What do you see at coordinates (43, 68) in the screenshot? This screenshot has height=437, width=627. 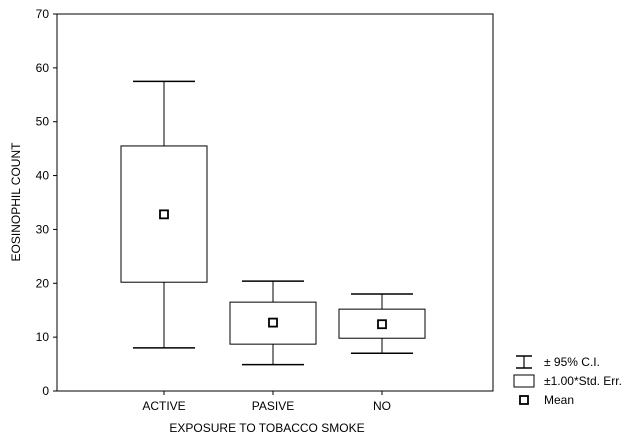 I see `y-tick-label: 60` at bounding box center [43, 68].